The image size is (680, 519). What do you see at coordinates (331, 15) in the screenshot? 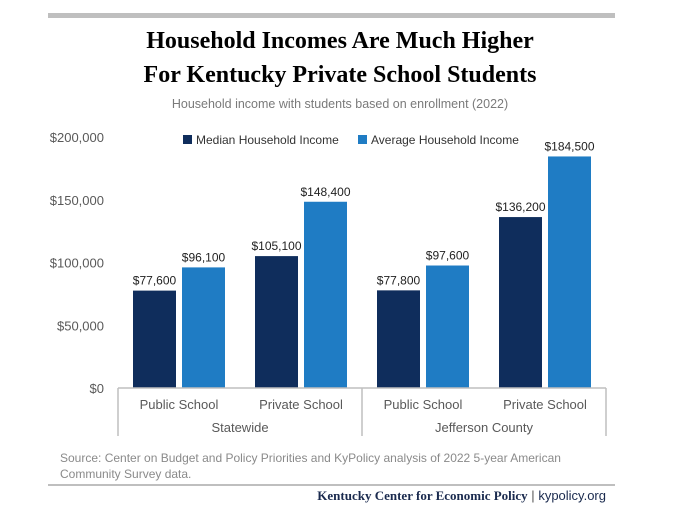
I see `top-rule` at bounding box center [331, 15].